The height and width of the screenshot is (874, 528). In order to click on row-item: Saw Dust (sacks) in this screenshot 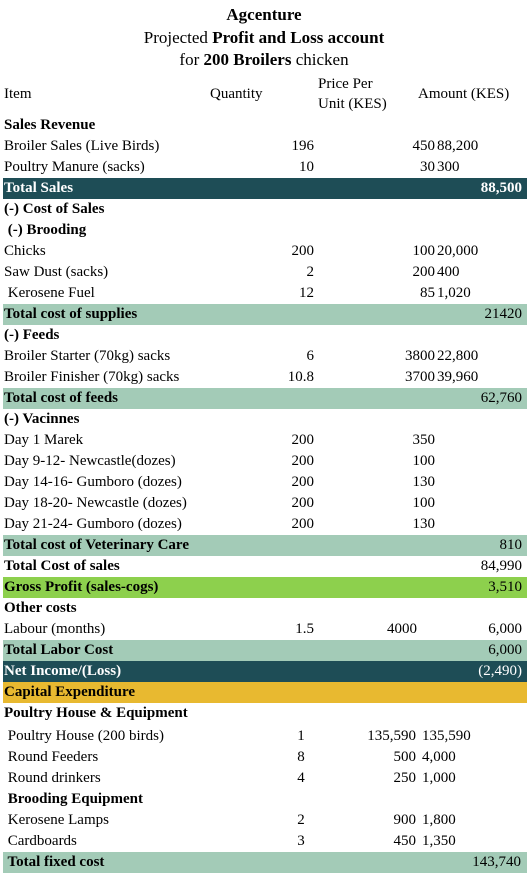, I will do `click(56, 272)`.